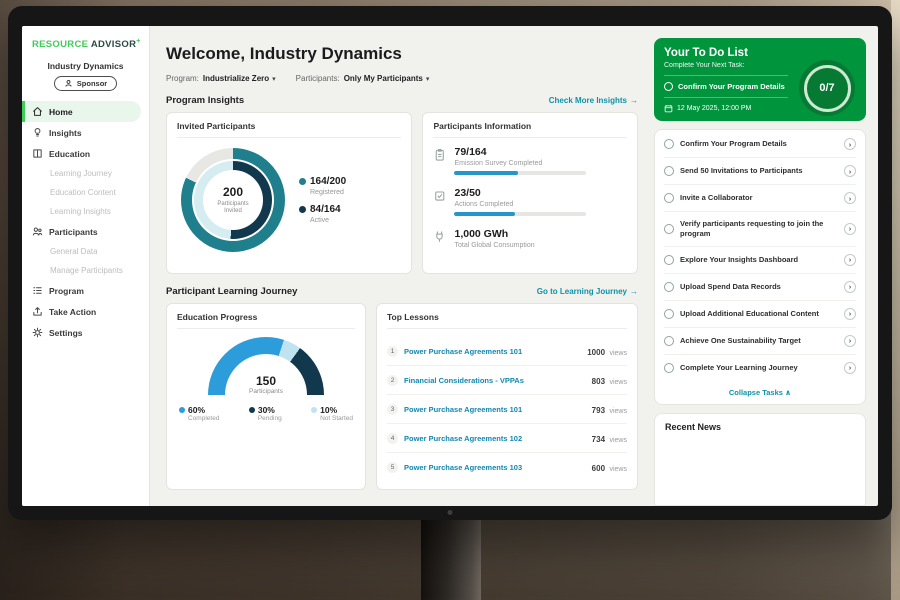 This screenshot has height=600, width=900. Describe the element at coordinates (520, 173) in the screenshot. I see `emission-survey-progress-bar` at that location.